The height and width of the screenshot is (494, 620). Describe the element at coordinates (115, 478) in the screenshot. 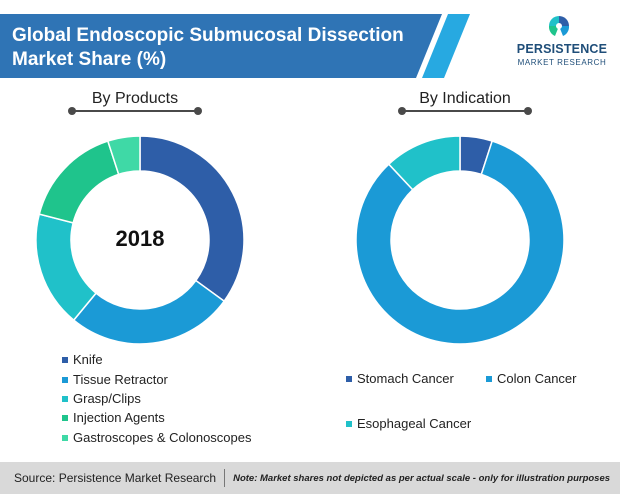

I see `source-text: Source: Persistence Market Research` at that location.